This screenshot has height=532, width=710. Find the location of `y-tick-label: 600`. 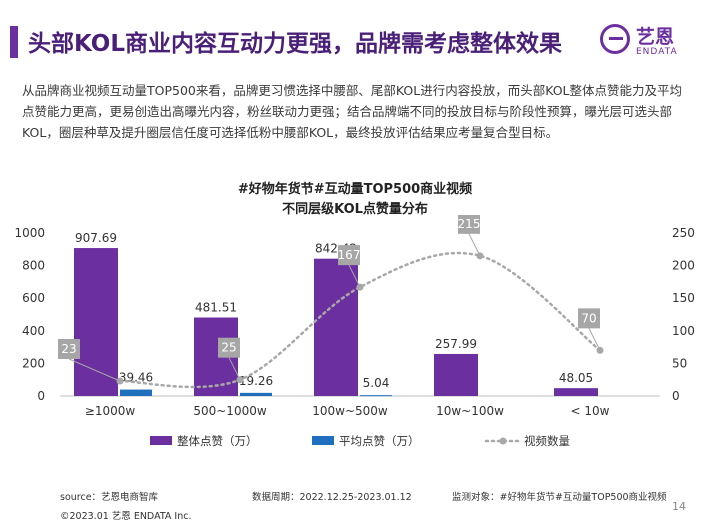

y-tick-label: 600 is located at coordinates (33, 298).